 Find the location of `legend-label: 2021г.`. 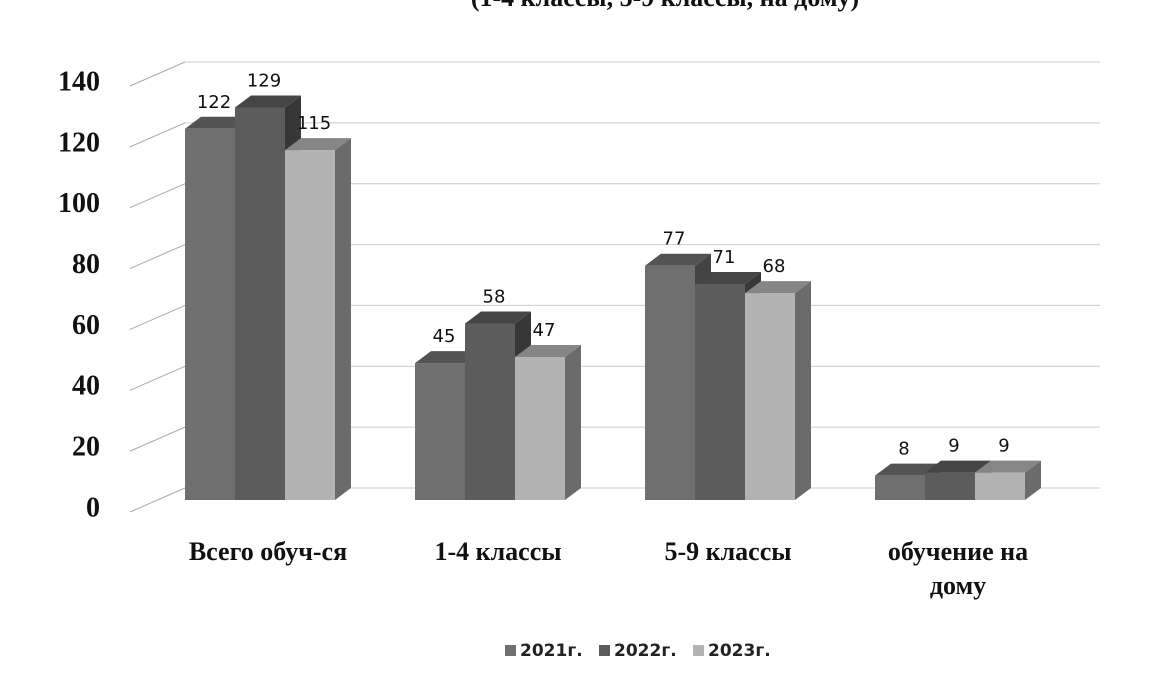

legend-label: 2021г. is located at coordinates (551, 651).